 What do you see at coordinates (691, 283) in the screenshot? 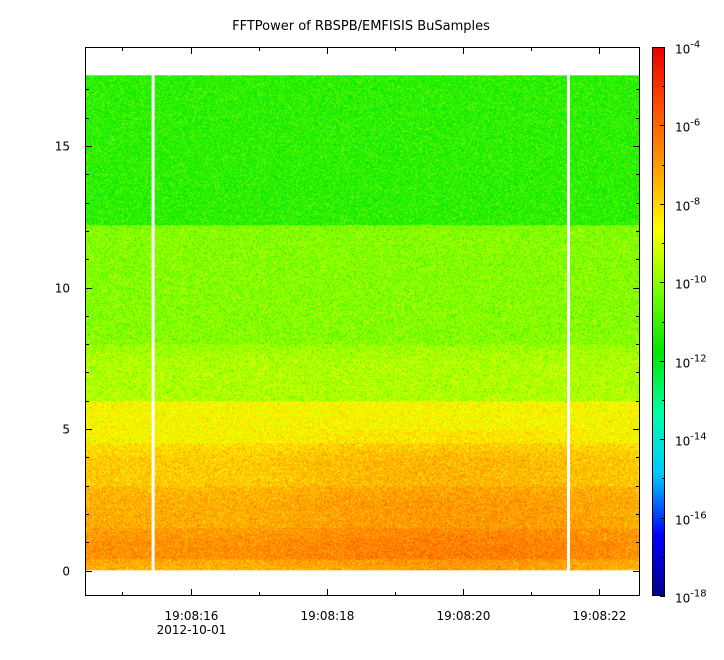
I see `colorbar-tick-label-4: 10⁻¹⁰` at bounding box center [691, 283].